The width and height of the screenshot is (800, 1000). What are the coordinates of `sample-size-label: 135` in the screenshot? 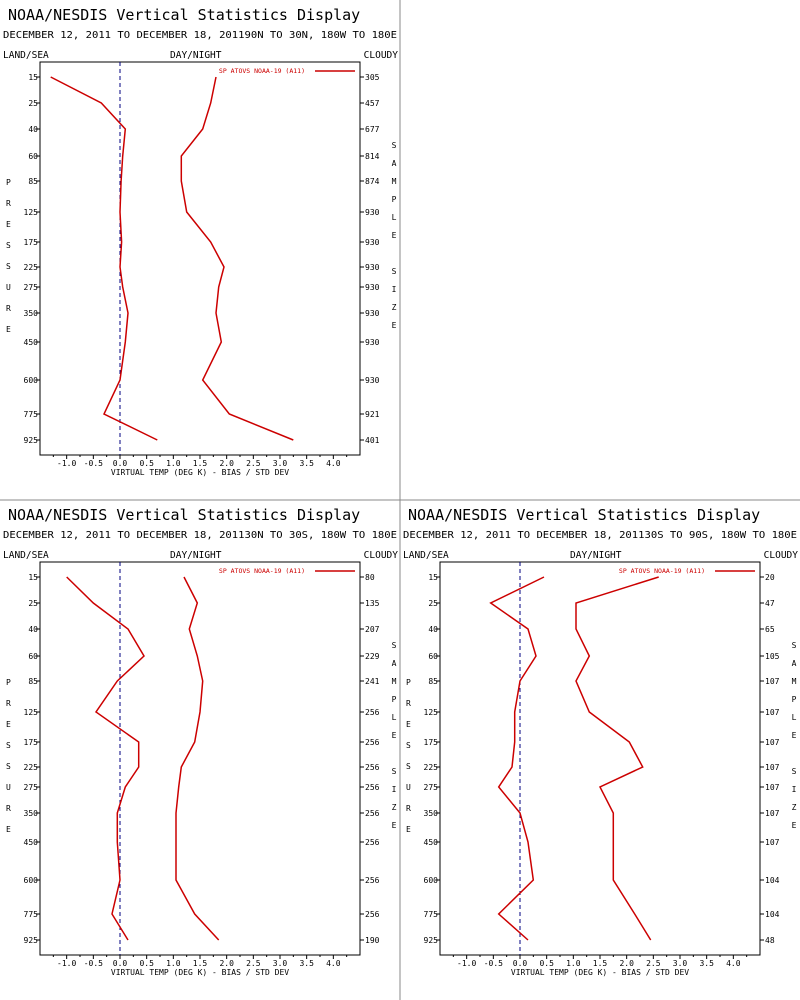 It's located at (372, 603).